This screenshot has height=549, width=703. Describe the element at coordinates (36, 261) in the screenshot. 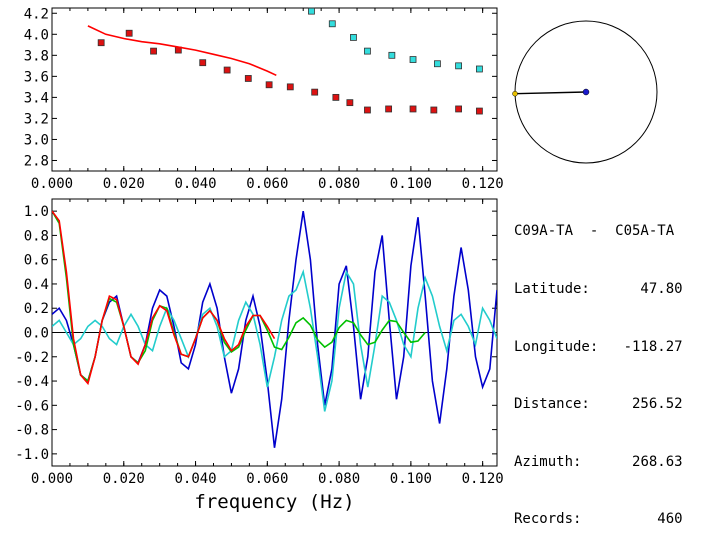

I see `y-tick-label: 0.6` at that location.